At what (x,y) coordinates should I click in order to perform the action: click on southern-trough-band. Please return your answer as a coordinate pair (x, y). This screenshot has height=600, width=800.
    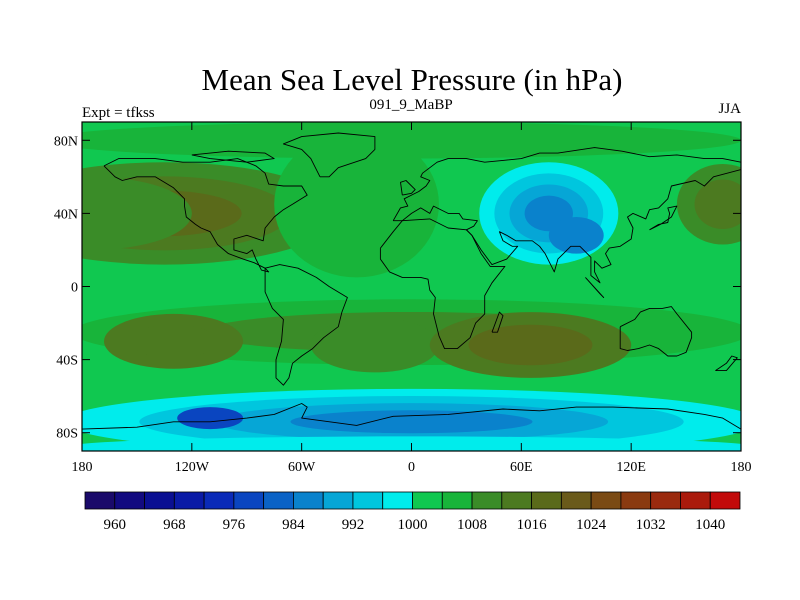
    Looking at the image, I should click on (411, 422).